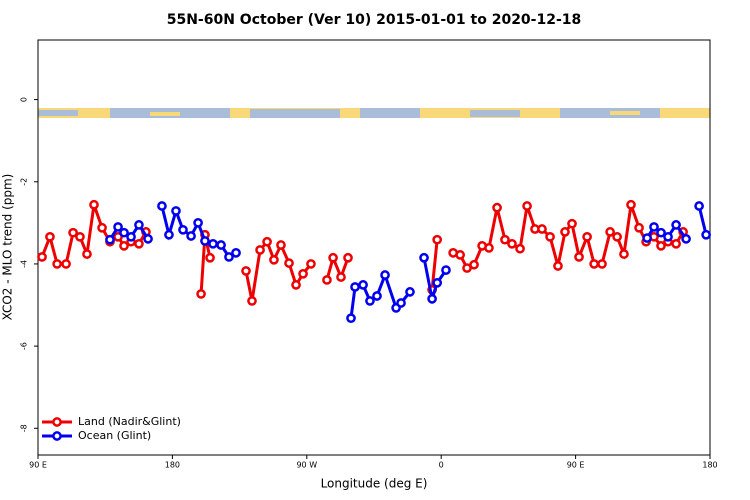 Image resolution: width=750 pixels, height=500 pixels. I want to click on x-axis-label: Longitude (deg E), so click(374, 484).